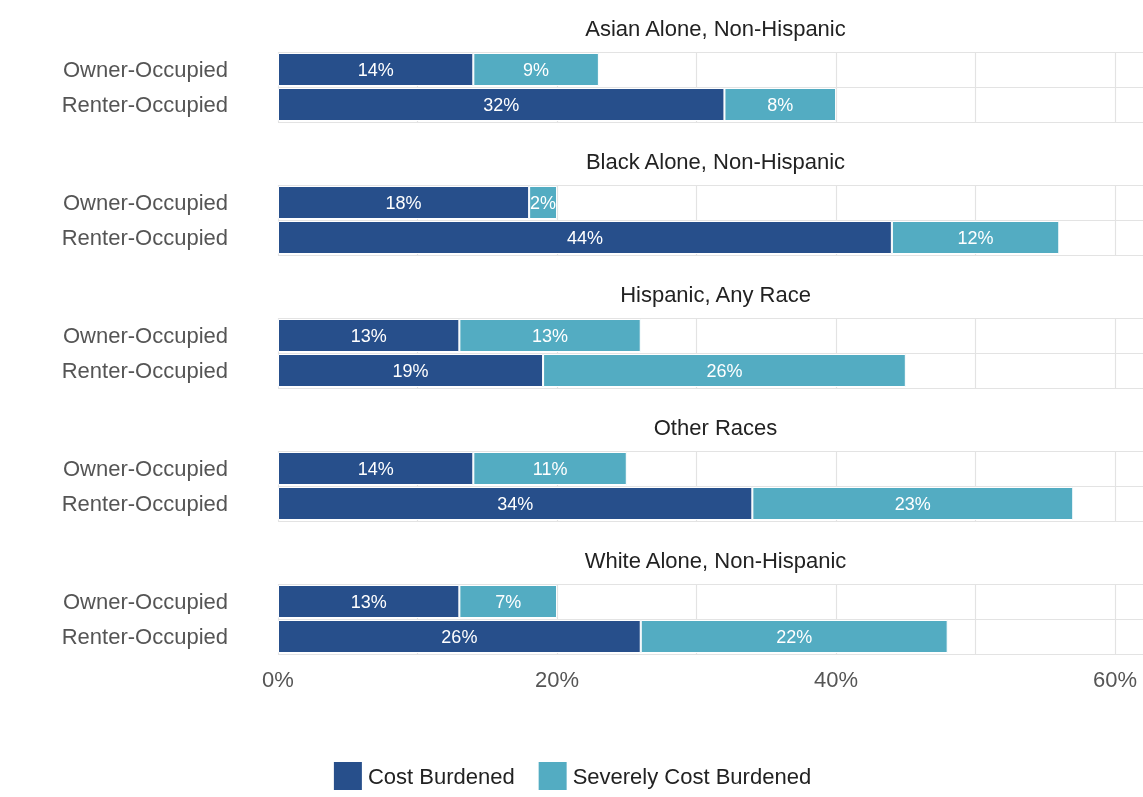  What do you see at coordinates (780, 104) in the screenshot?
I see `data-label: 8%` at bounding box center [780, 104].